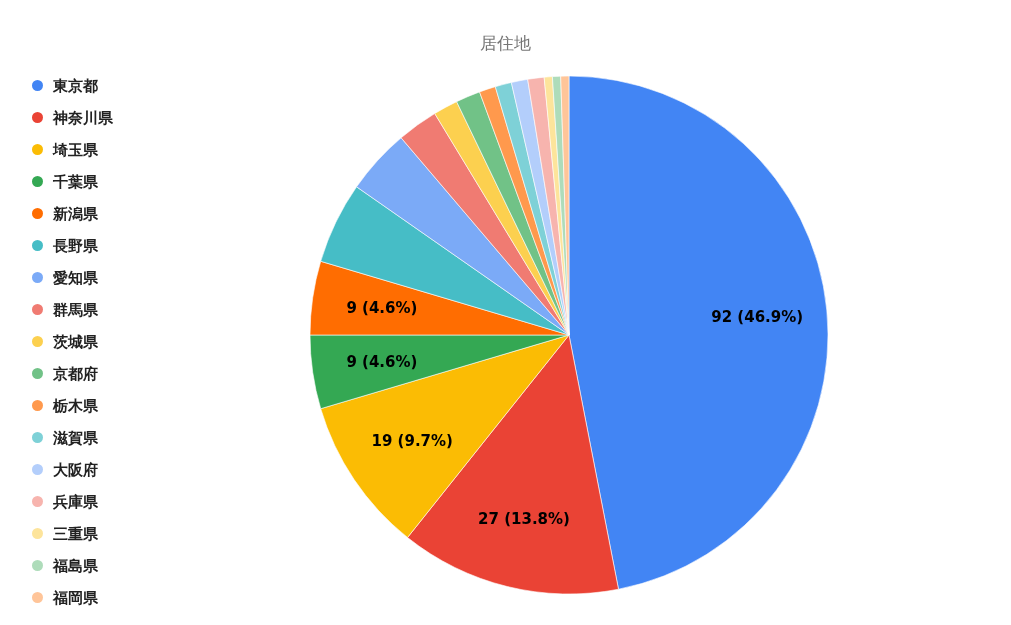 This screenshot has height=625, width=1011. I want to click on legend-label: 茨城県, so click(75, 341).